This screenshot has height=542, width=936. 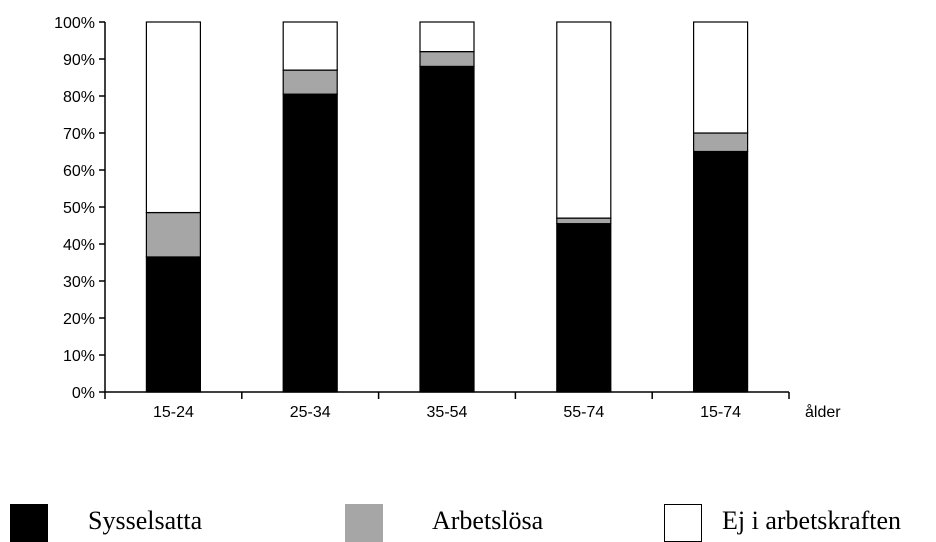 What do you see at coordinates (720, 412) in the screenshot?
I see `x-tick-label: 15-74` at bounding box center [720, 412].